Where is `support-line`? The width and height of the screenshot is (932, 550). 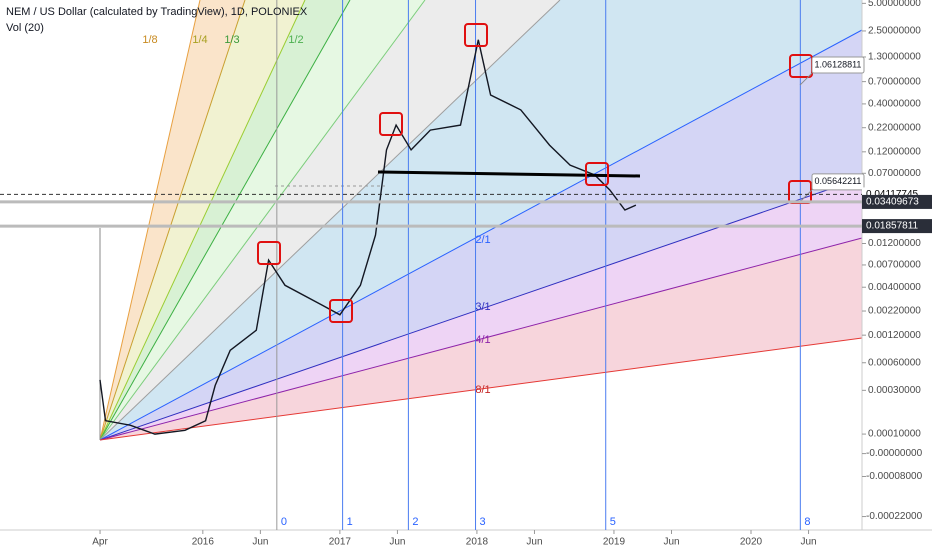
support-line is located at coordinates (509, 174).